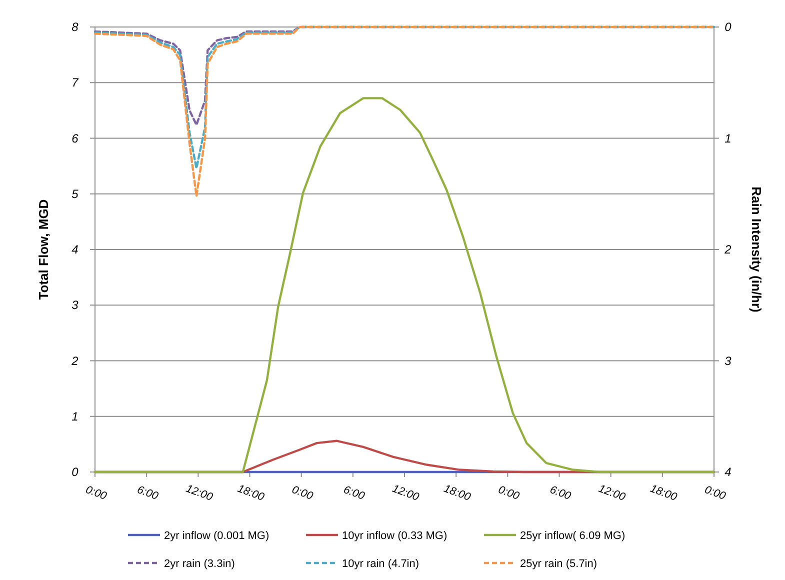  Describe the element at coordinates (76, 83) in the screenshot. I see `y-tick-label: 7` at that location.